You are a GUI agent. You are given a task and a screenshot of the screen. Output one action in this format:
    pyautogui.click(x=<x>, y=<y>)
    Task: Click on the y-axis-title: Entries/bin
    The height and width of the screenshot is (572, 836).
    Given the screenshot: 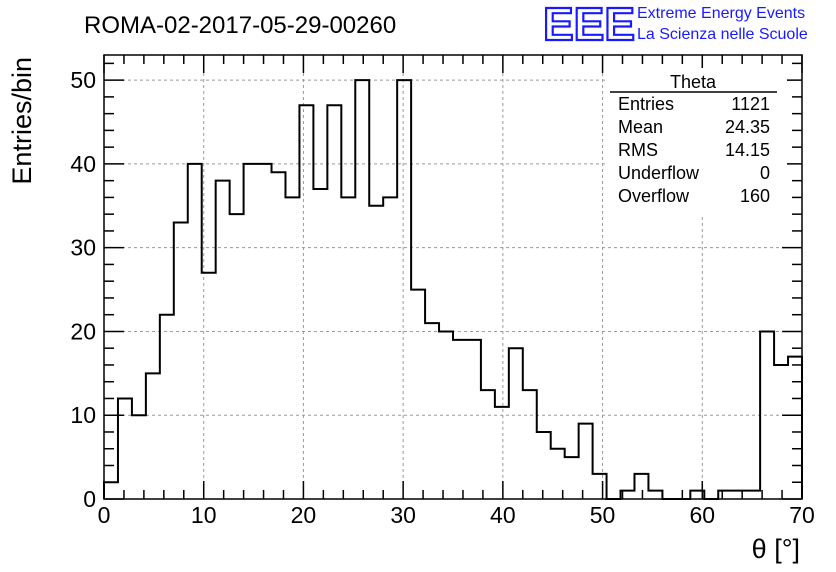 What is the action you would take?
    pyautogui.click(x=22, y=121)
    